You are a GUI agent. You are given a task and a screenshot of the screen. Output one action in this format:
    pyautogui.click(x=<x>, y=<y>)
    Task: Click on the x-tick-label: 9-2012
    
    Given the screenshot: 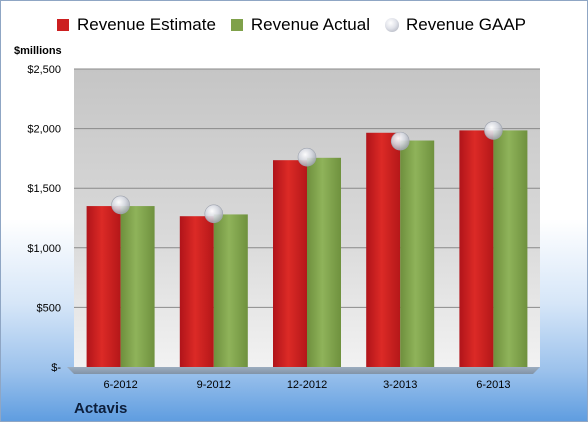 What is the action you would take?
    pyautogui.click(x=214, y=385)
    